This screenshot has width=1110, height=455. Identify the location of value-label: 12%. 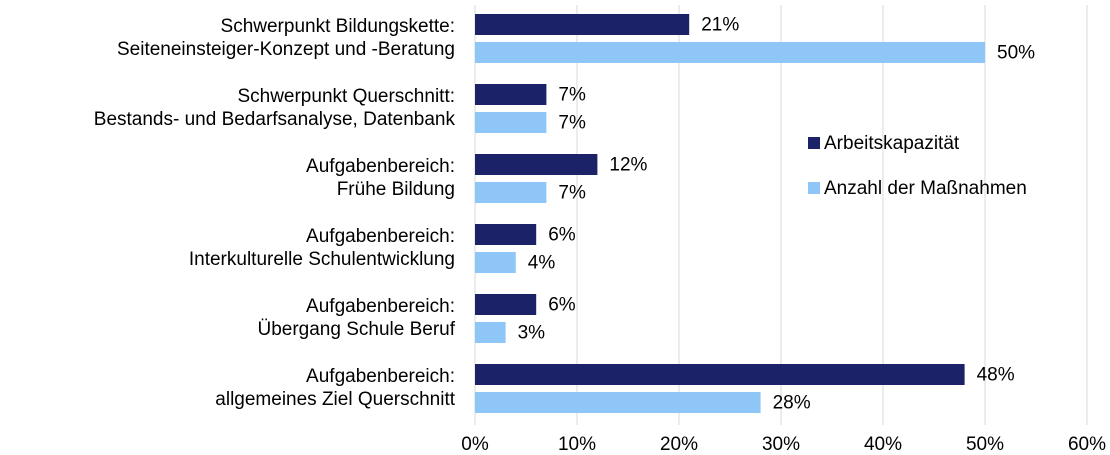
(628, 165).